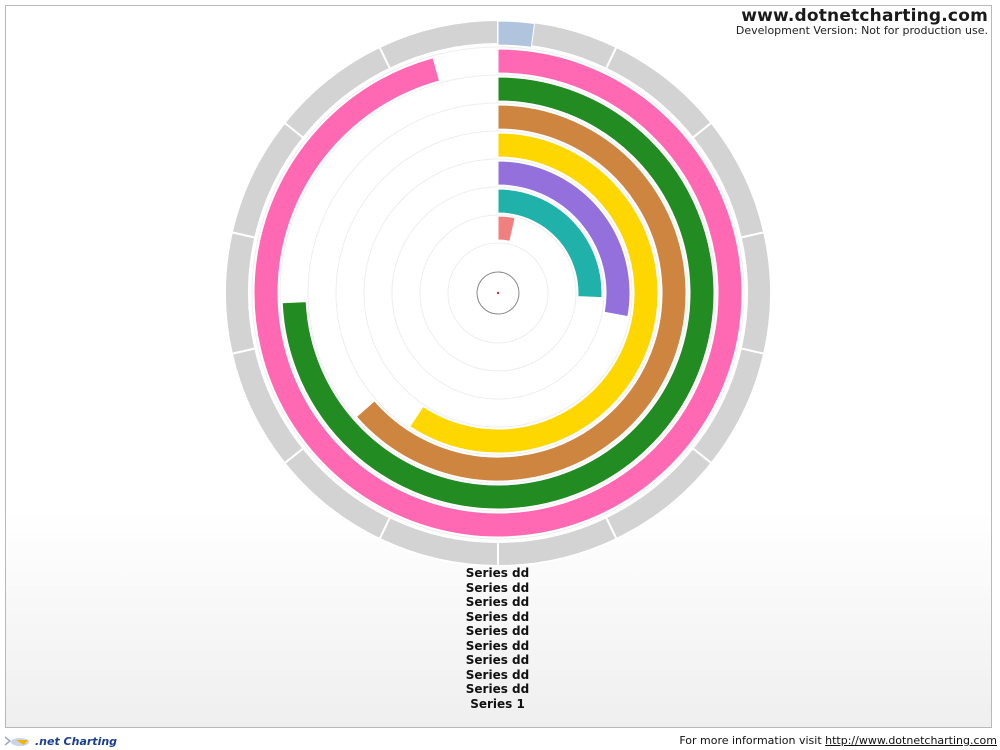  I want to click on center-dot, so click(498, 293).